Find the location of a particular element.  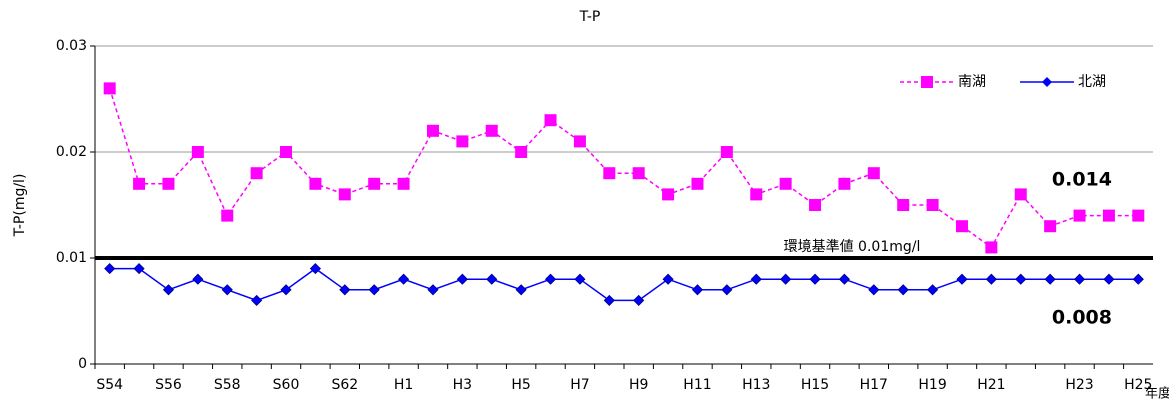

annotation: 0.014 is located at coordinates (1082, 180).